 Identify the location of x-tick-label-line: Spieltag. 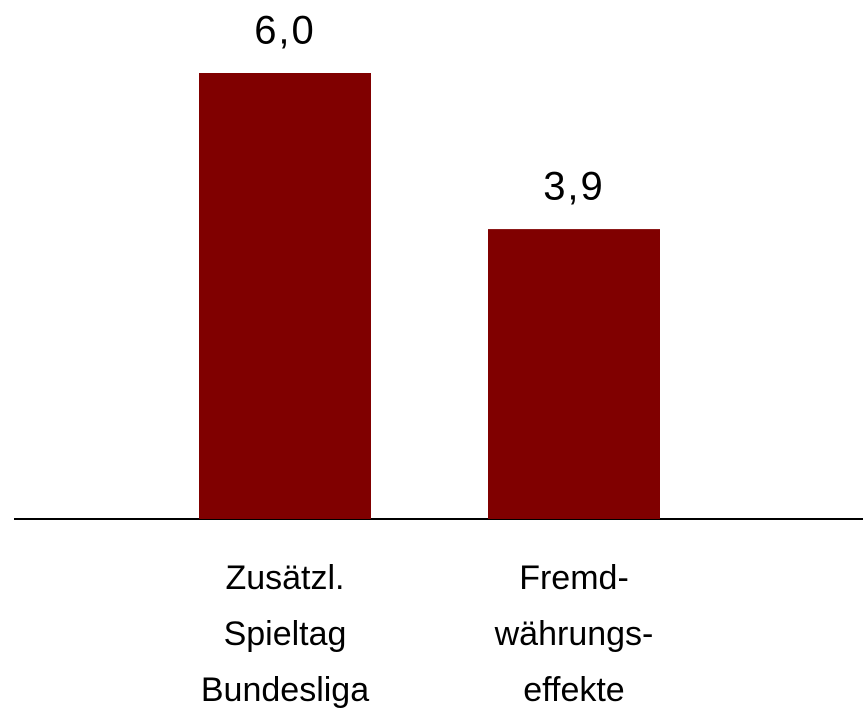
(285, 634).